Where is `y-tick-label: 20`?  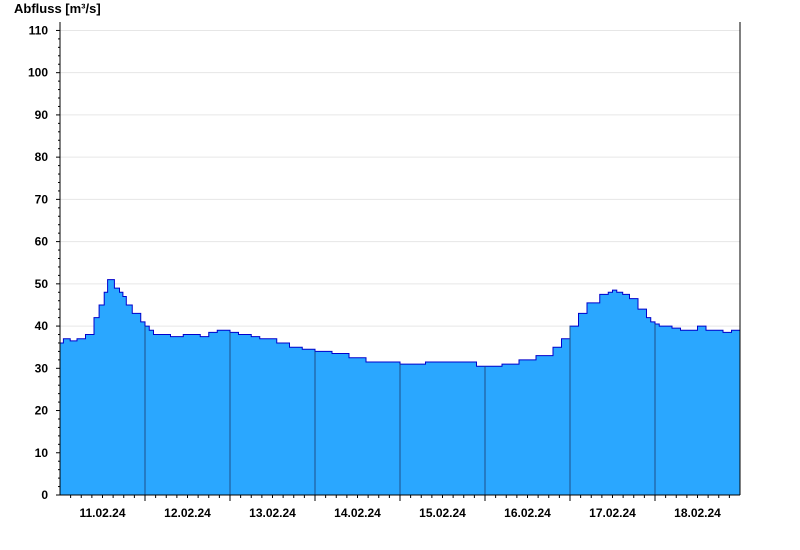
y-tick-label: 20 is located at coordinates (42, 411).